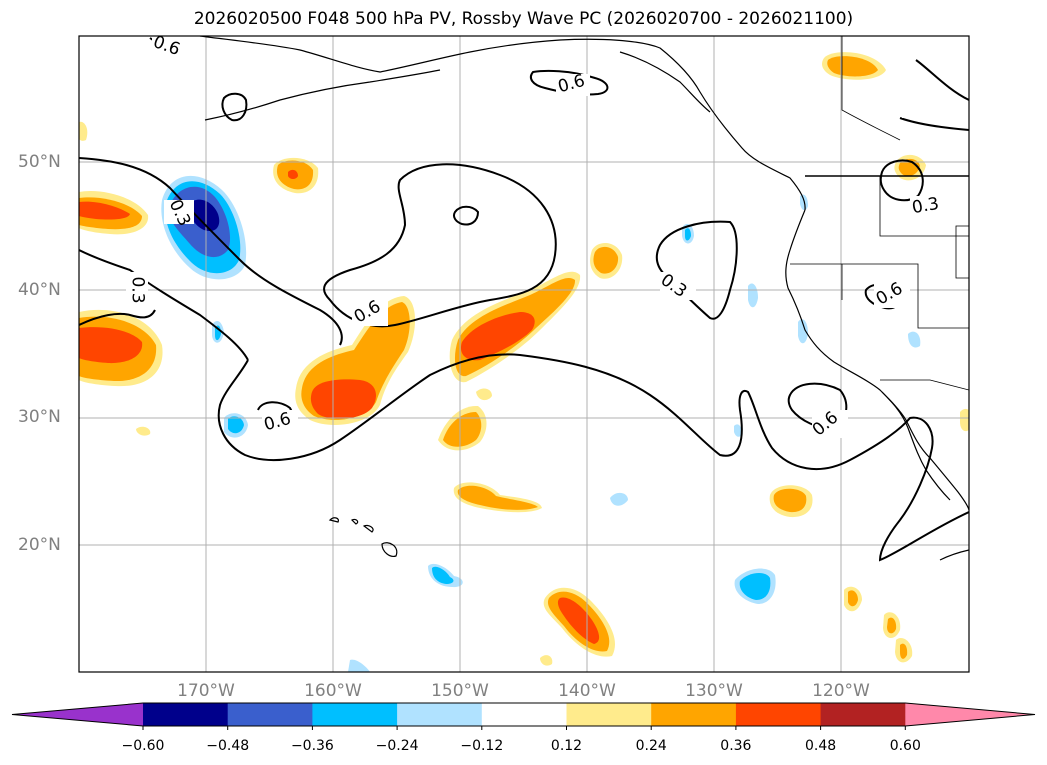 The height and width of the screenshot is (765, 1047). What do you see at coordinates (39, 290) in the screenshot?
I see `lat-label: 40°N` at bounding box center [39, 290].